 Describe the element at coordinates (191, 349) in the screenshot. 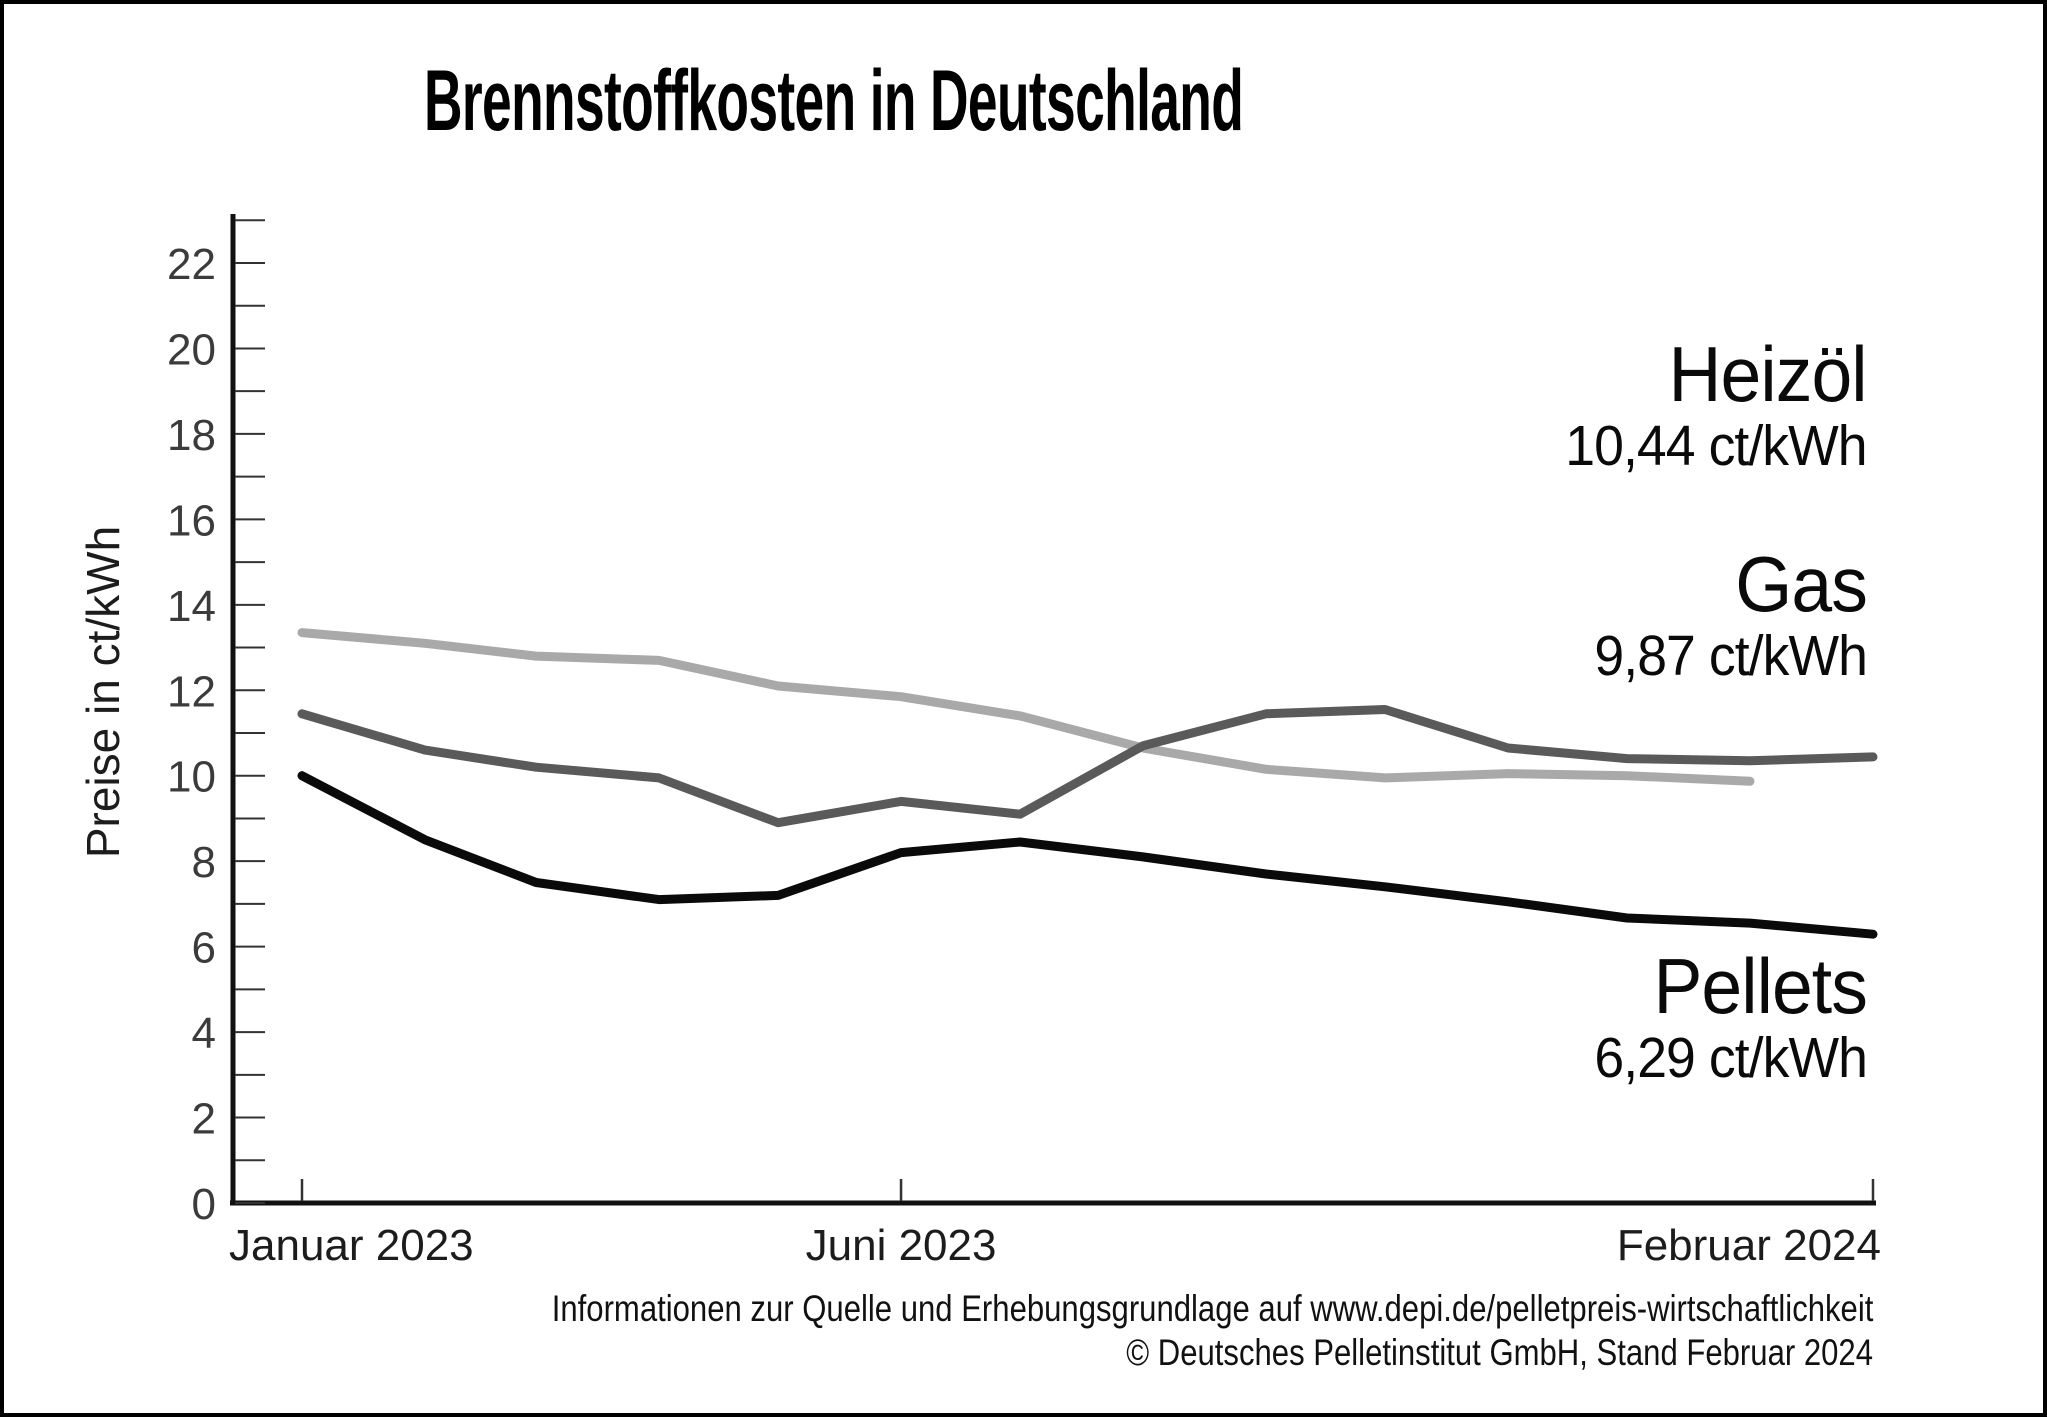

I see `y-tick-label: 20` at that location.